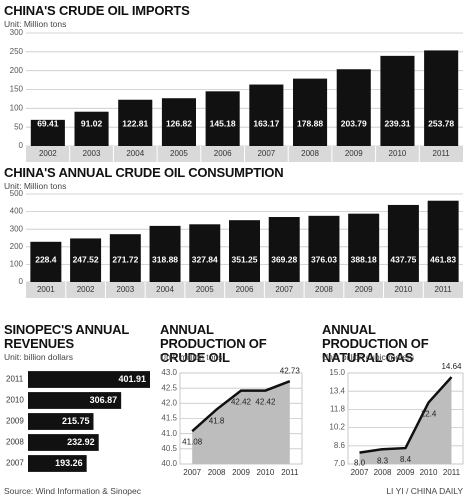 The height and width of the screenshot is (500, 469). I want to click on y-tick-label: 8.6, so click(340, 445).